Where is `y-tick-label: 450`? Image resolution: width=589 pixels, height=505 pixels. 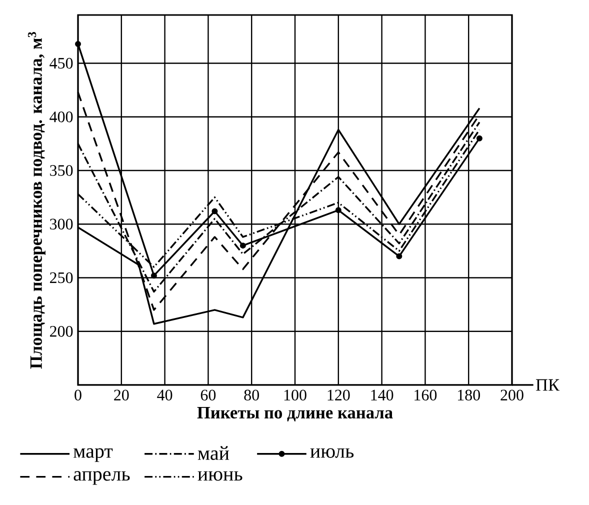 y-tick-label: 450 is located at coordinates (61, 63).